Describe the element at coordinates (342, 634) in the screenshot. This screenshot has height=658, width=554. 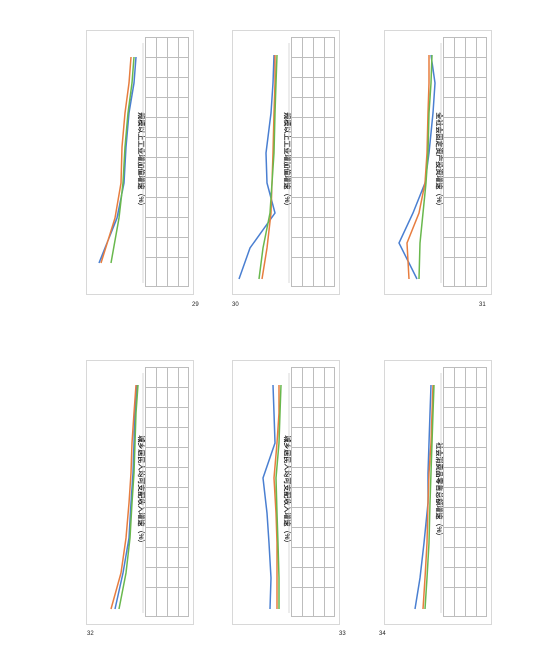
I see `page-number-33: 33` at that location.